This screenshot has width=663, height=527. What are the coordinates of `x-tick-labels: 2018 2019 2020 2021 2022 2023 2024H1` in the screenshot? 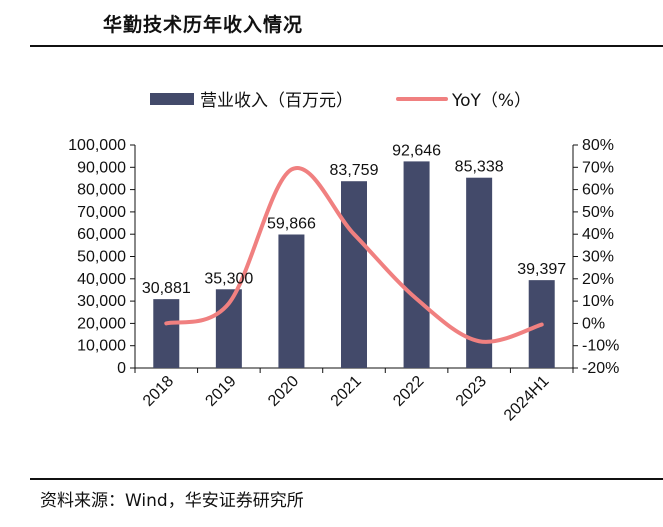 It's located at (346, 399).